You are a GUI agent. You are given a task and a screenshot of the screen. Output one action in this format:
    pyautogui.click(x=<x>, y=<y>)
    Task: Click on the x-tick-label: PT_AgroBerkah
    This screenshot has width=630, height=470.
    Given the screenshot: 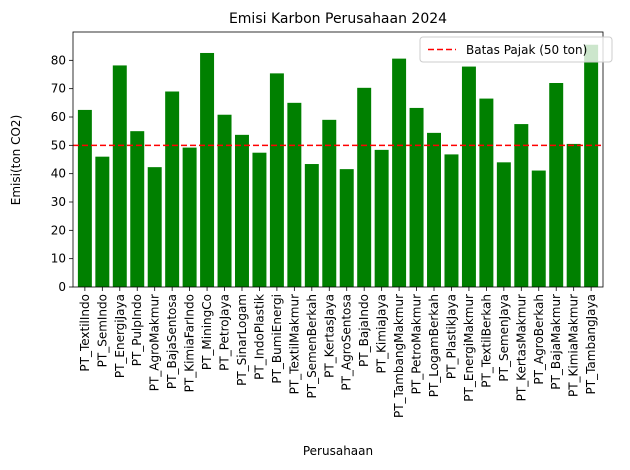 What is the action you would take?
    pyautogui.click(x=539, y=339)
    